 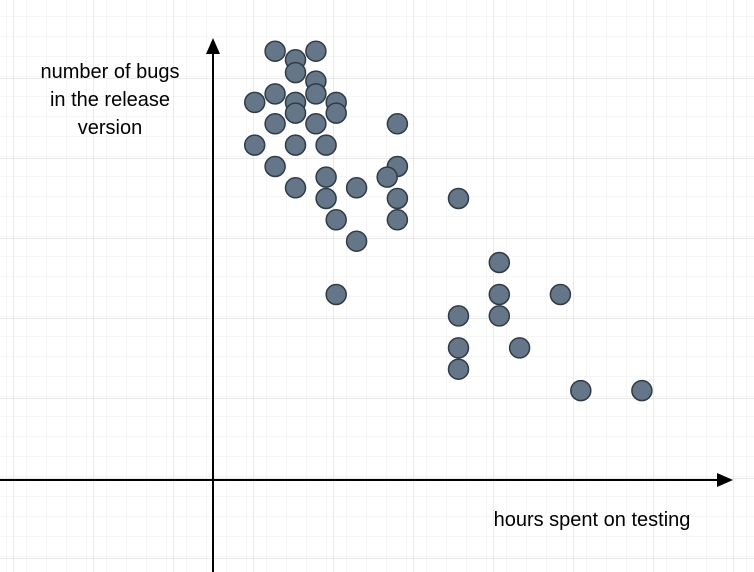 I want to click on y-axis-label-line: in the release, so click(x=110, y=100).